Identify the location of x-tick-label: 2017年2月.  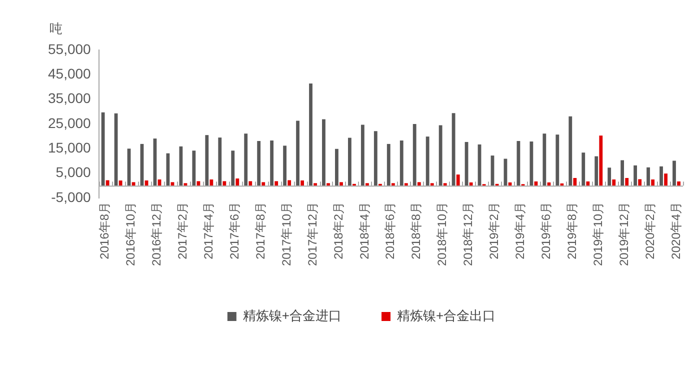
(183, 231).